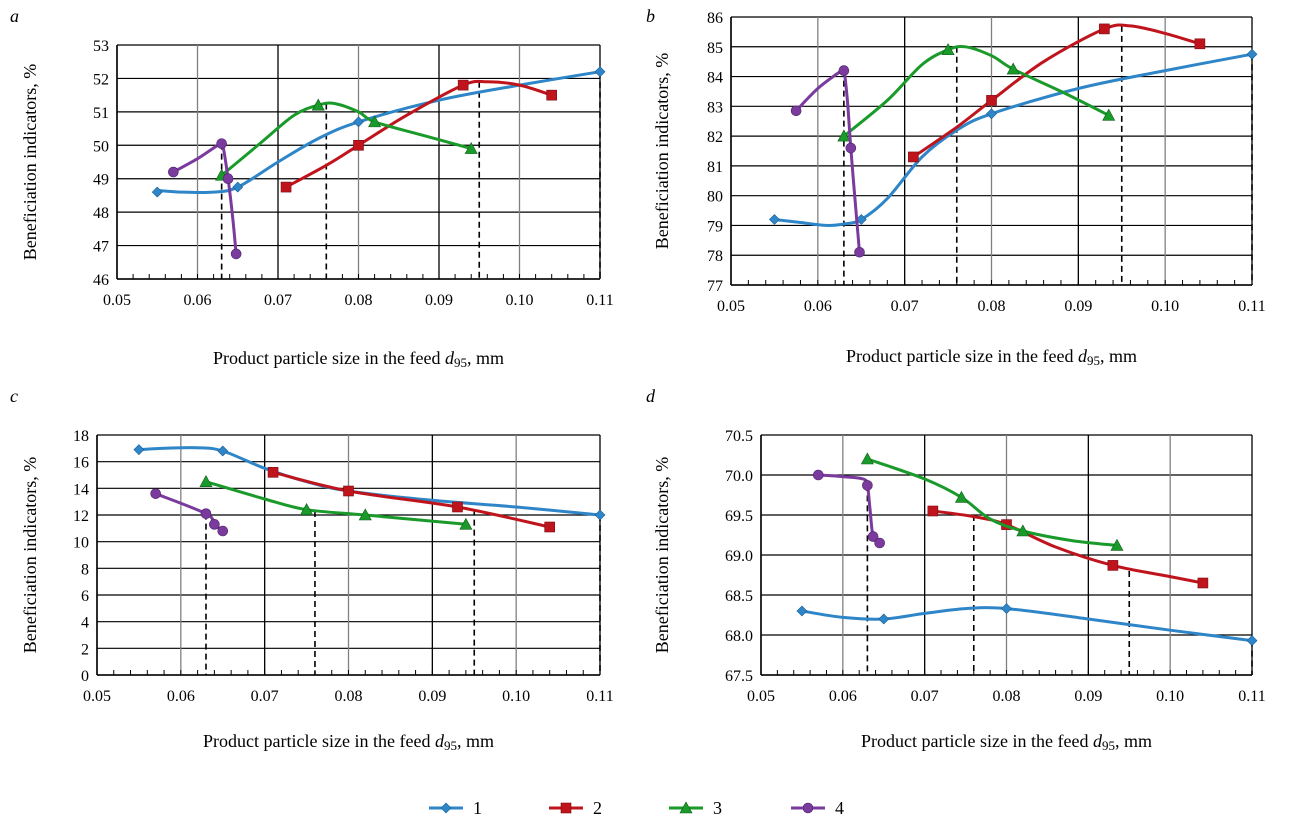 Image resolution: width=1290 pixels, height=822 pixels. I want to click on panel-letter: a, so click(14, 16).